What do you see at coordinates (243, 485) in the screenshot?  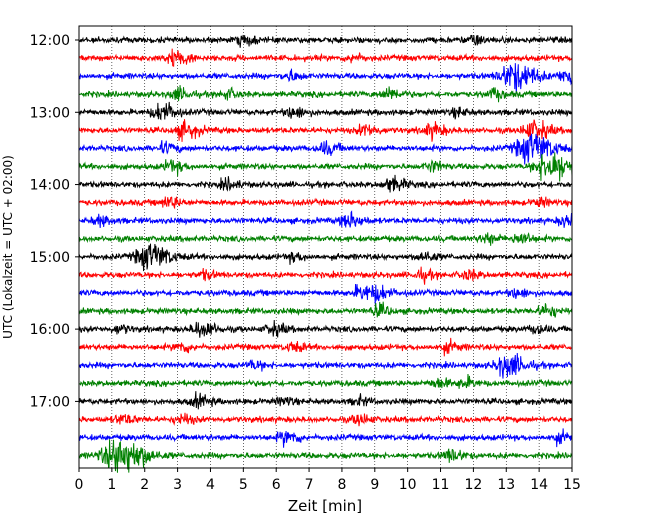 I see `x-tick-label: 5` at bounding box center [243, 485].